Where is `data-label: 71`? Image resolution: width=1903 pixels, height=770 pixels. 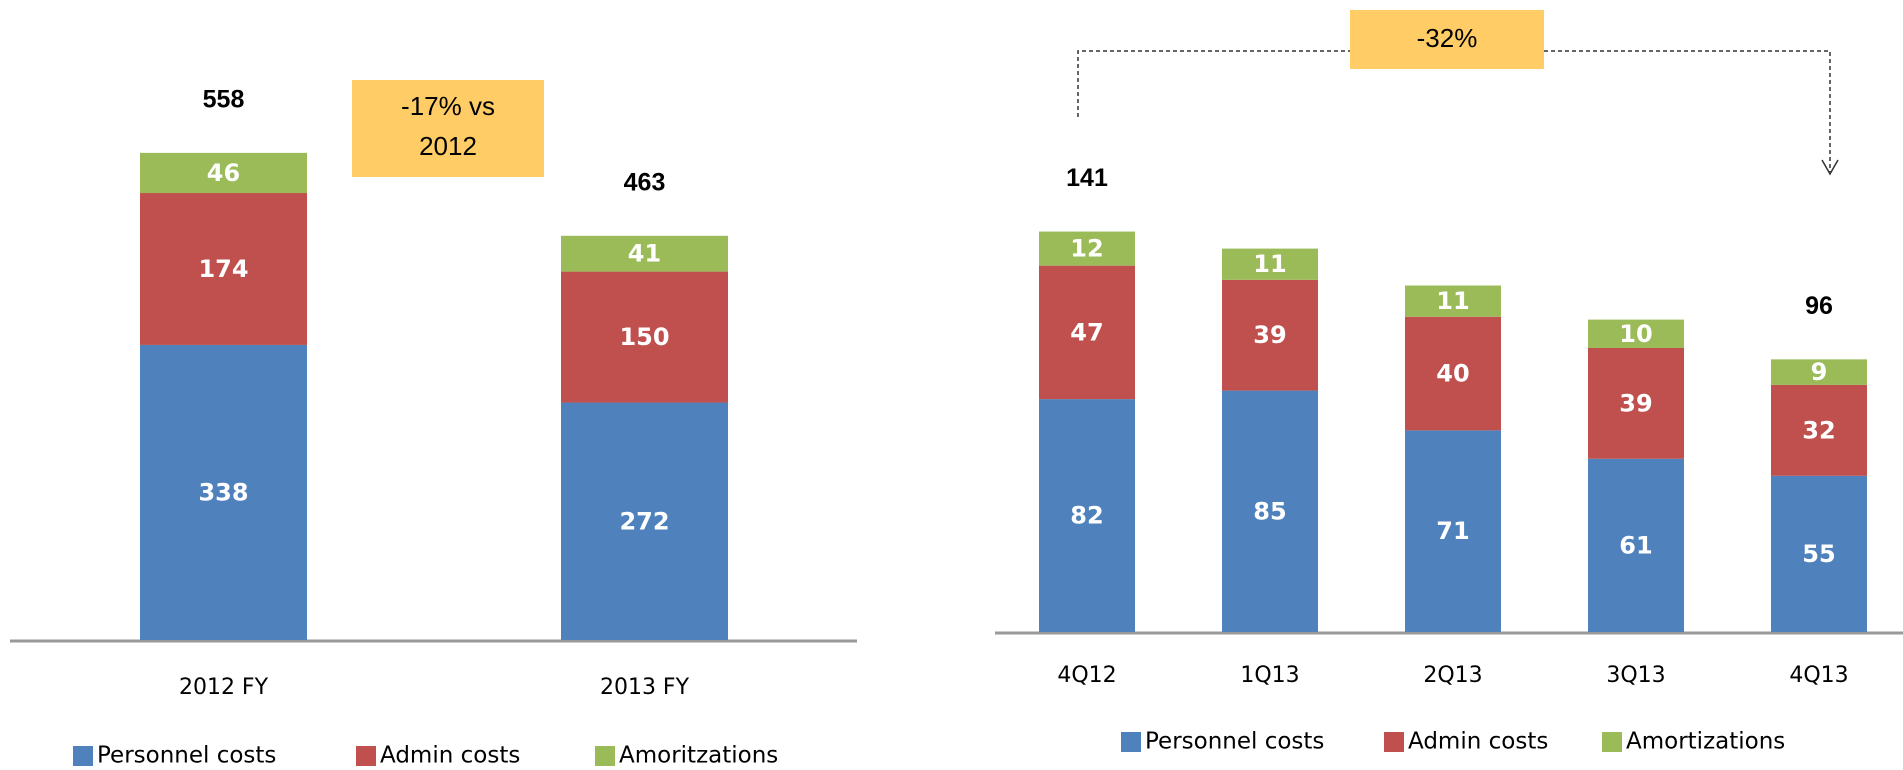
data-label: 71 is located at coordinates (1452, 531).